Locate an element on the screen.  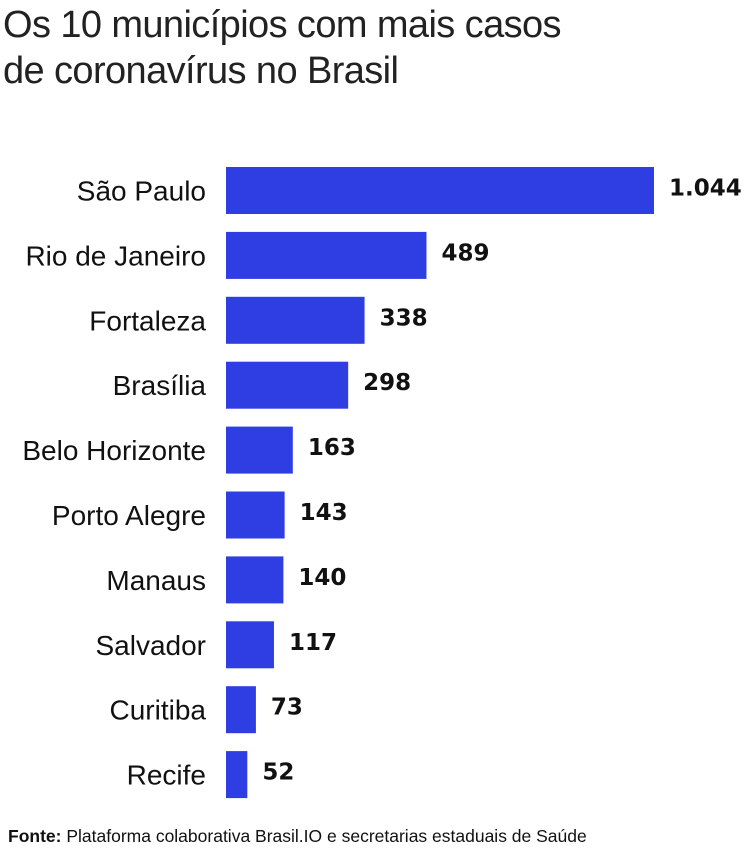
bar-row-rio-de-janeiro: Rio de Janeiro 489 is located at coordinates (257, 255).